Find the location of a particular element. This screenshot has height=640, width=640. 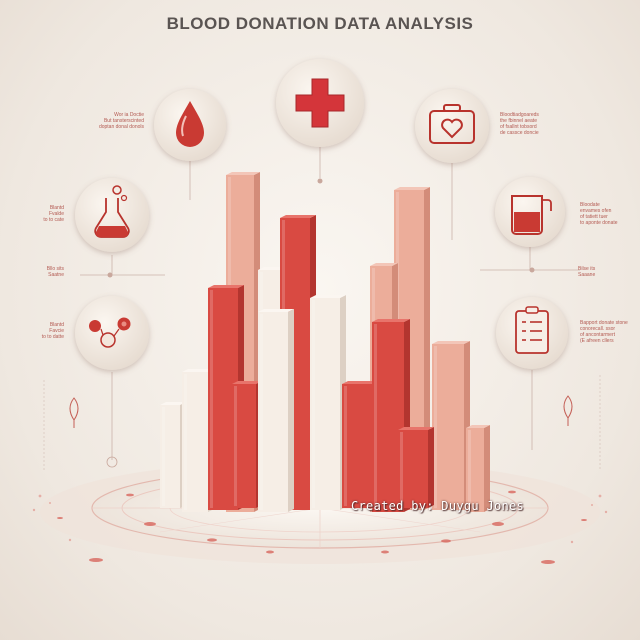

checklist-icon is located at coordinates (532, 333).